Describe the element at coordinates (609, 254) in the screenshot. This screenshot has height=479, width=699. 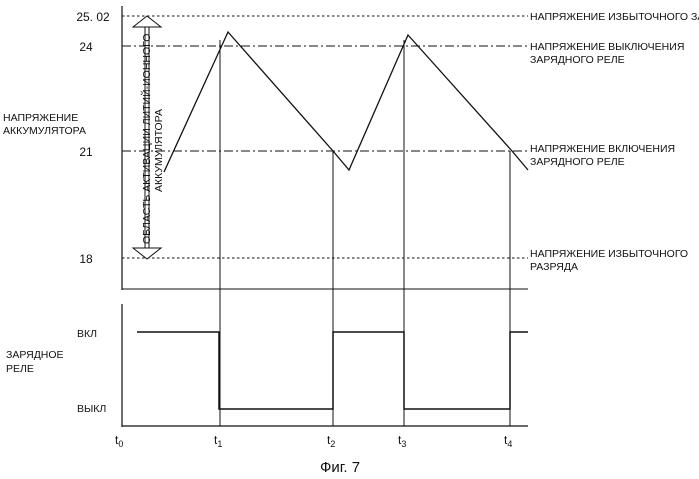
I see `overdischarge-label-line1: НАПРЯЖЕНИЕ ИЗБЫТОЧНОГО` at that location.